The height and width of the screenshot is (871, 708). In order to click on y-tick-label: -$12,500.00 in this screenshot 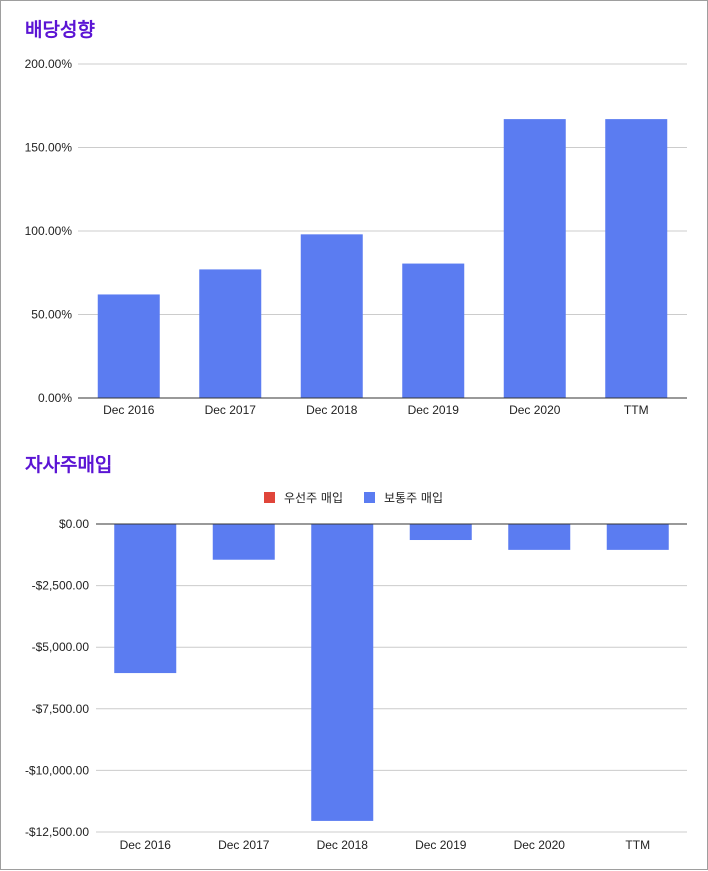, I will do `click(57, 832)`.